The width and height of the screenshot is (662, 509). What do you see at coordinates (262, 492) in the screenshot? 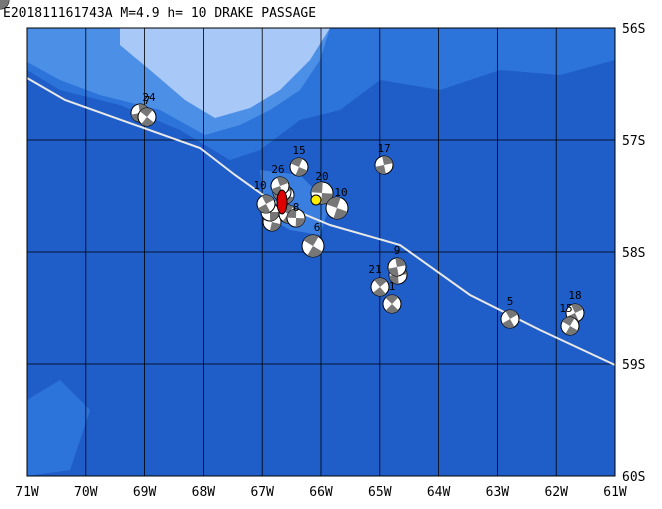
I see `lon-label: 67W` at bounding box center [262, 492].